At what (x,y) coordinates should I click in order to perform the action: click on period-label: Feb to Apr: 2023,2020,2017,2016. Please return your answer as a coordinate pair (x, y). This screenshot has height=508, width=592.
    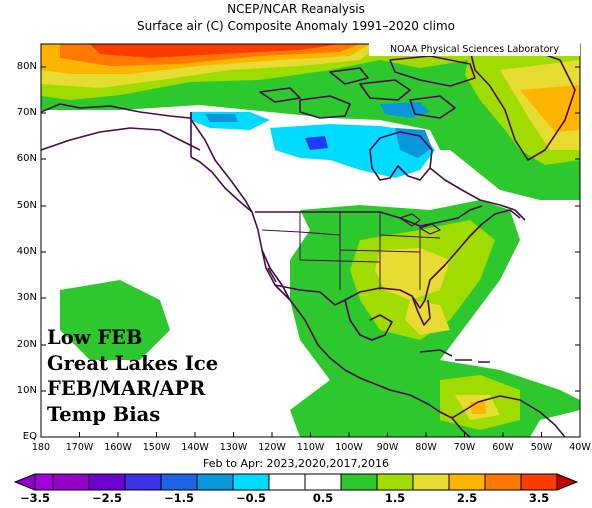
    Looking at the image, I should click on (296, 463).